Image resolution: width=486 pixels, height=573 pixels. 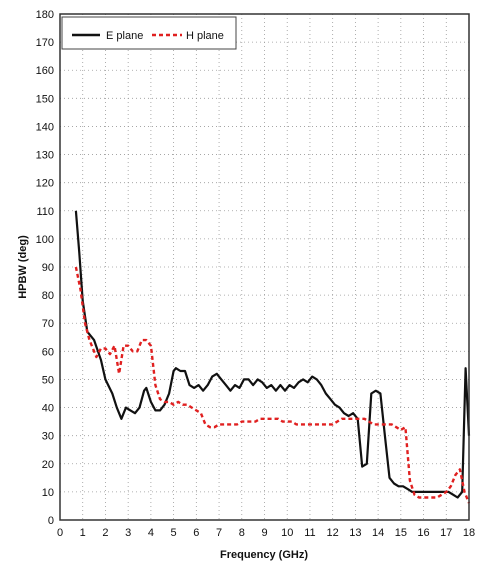 I want to click on x-axis-label: Frequency (GHz), so click(x=264, y=555).